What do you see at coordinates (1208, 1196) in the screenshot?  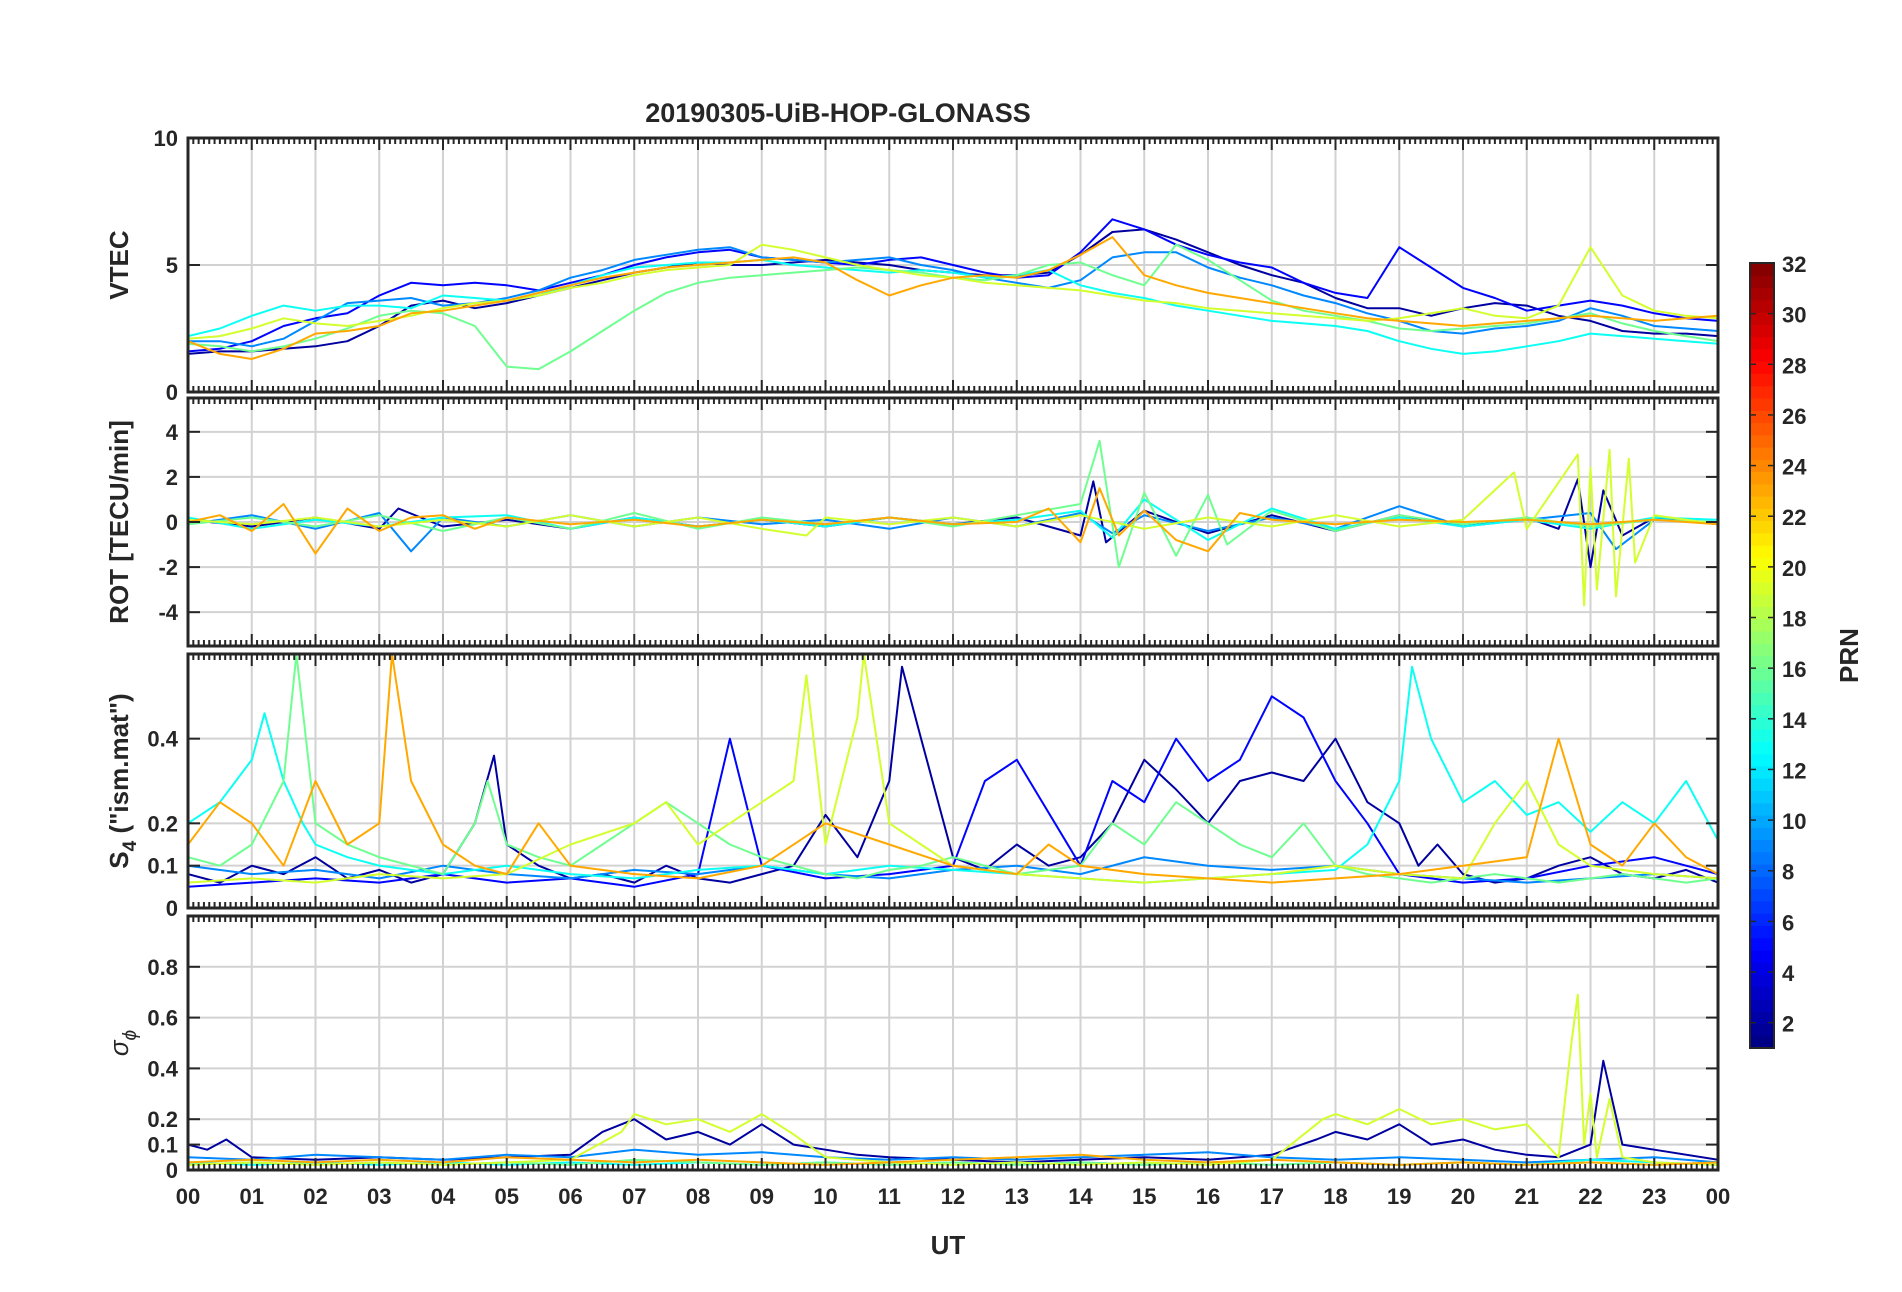 I see `x-tick-label: 16` at bounding box center [1208, 1196].